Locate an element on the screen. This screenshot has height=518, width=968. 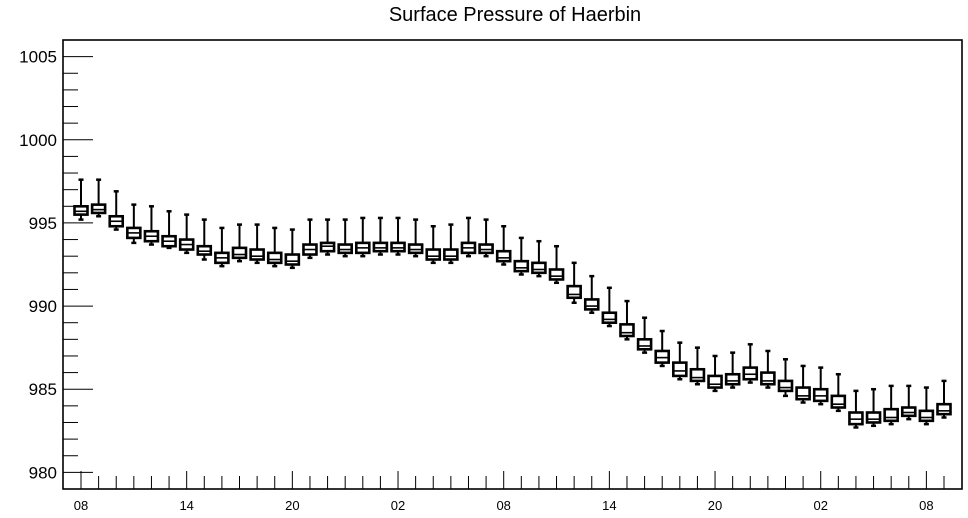
y-tick-label: 985 is located at coordinates (43, 389).